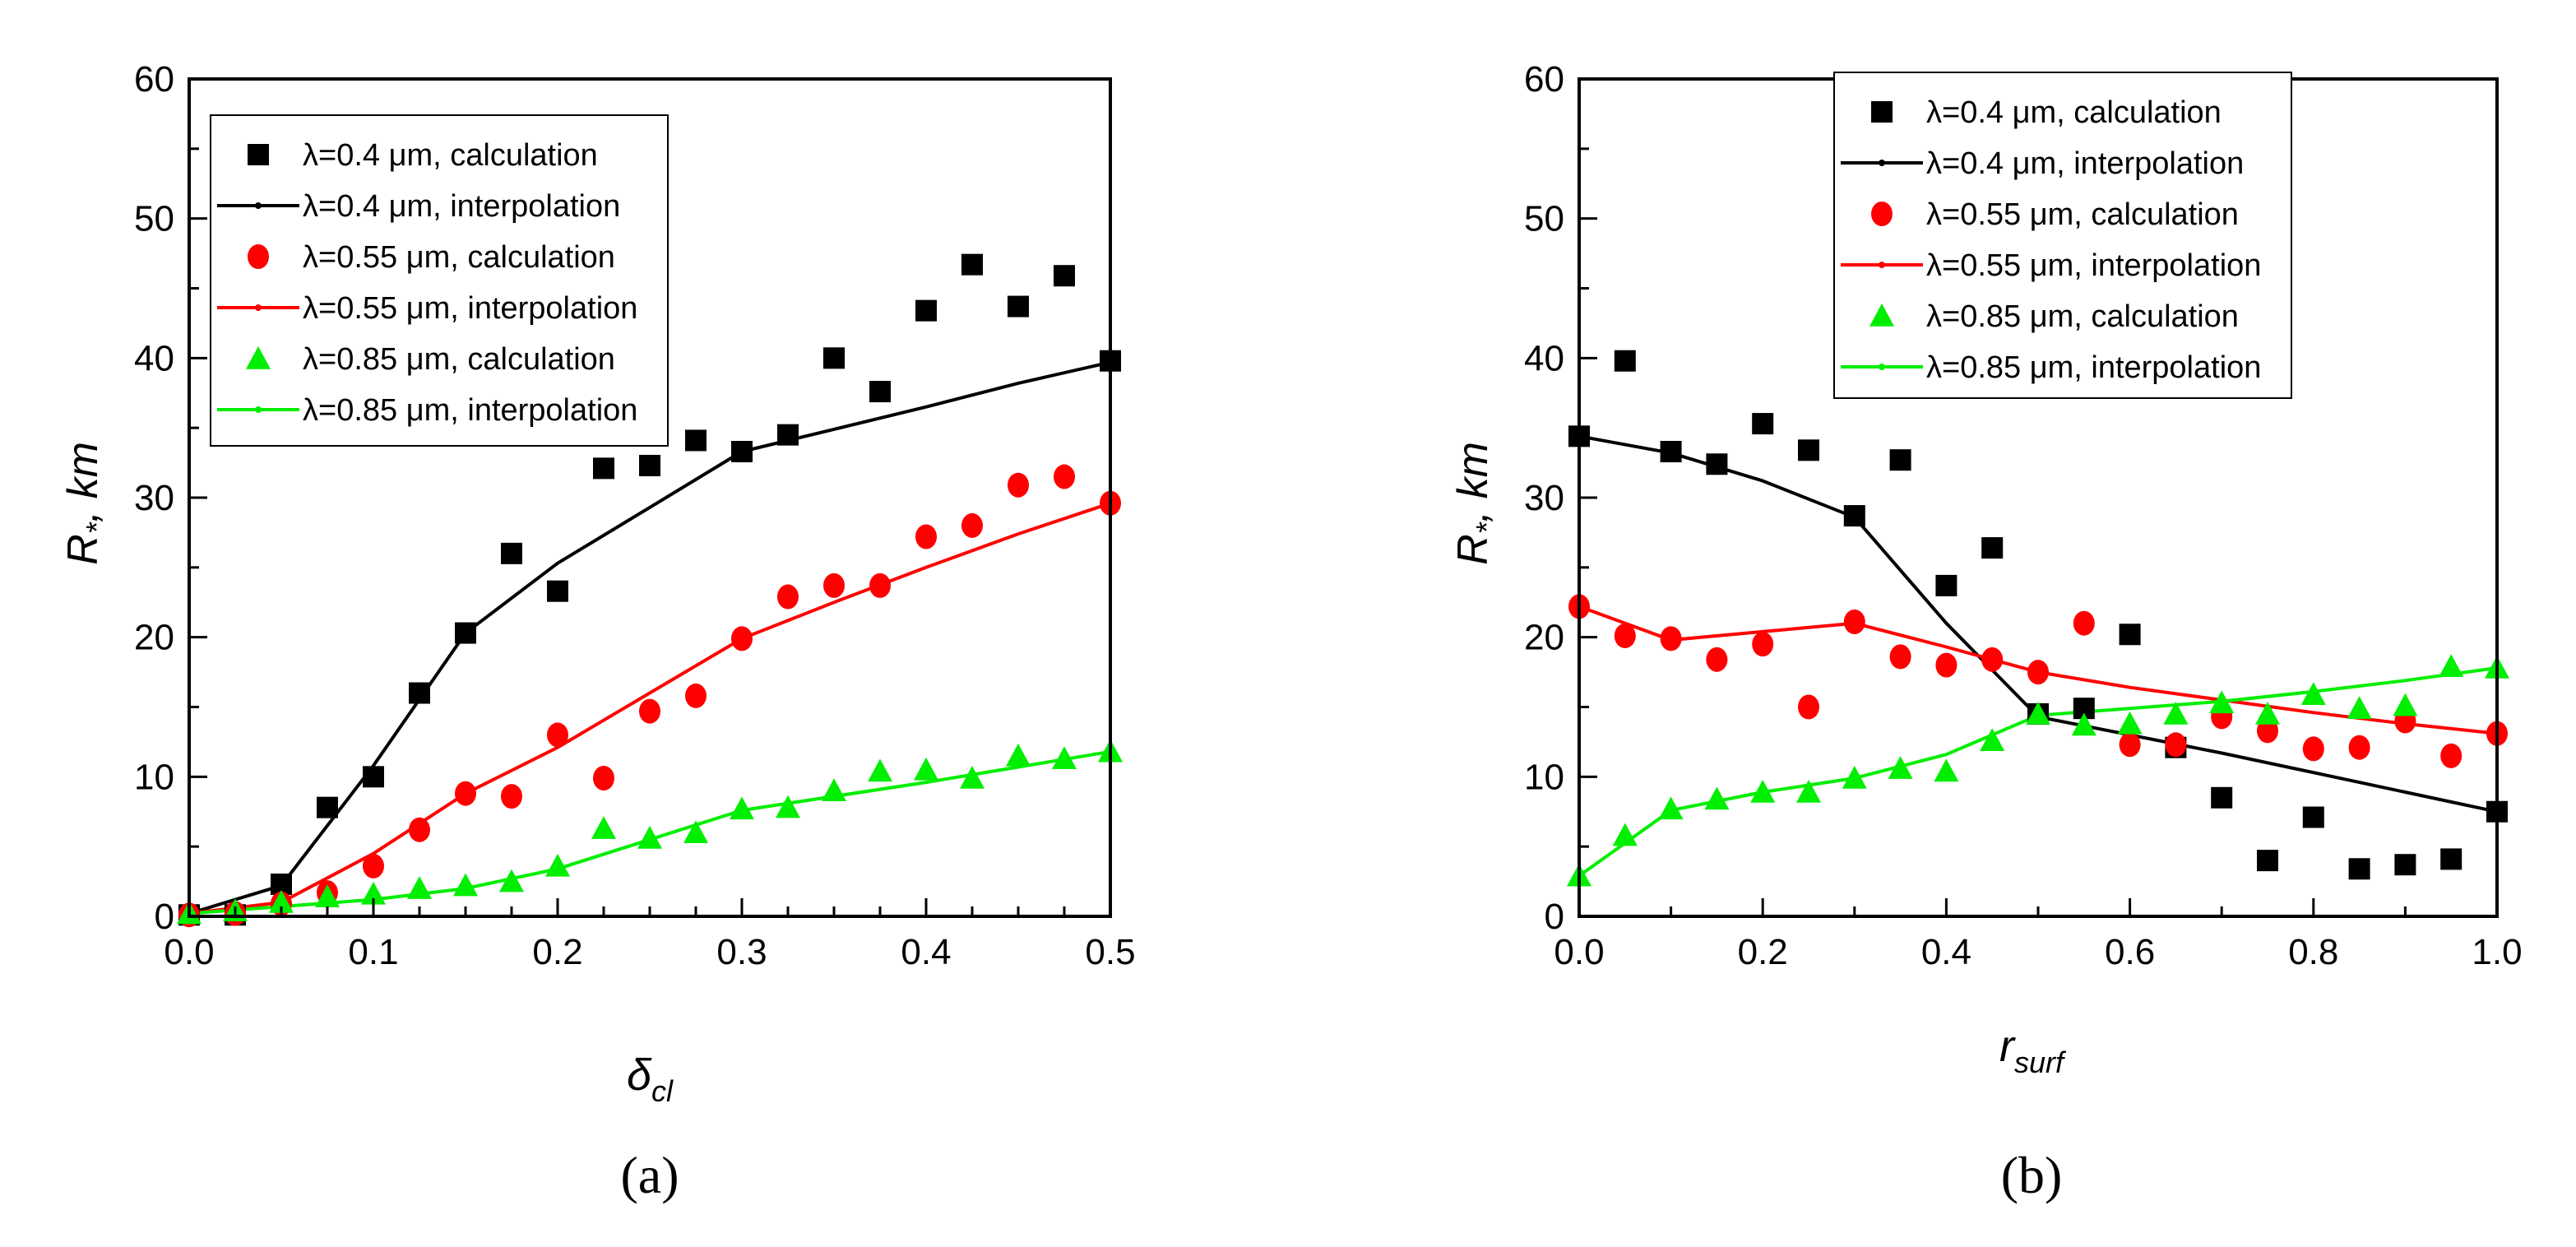  I want to click on x-tick-label-b: 0.2, so click(1763, 952).